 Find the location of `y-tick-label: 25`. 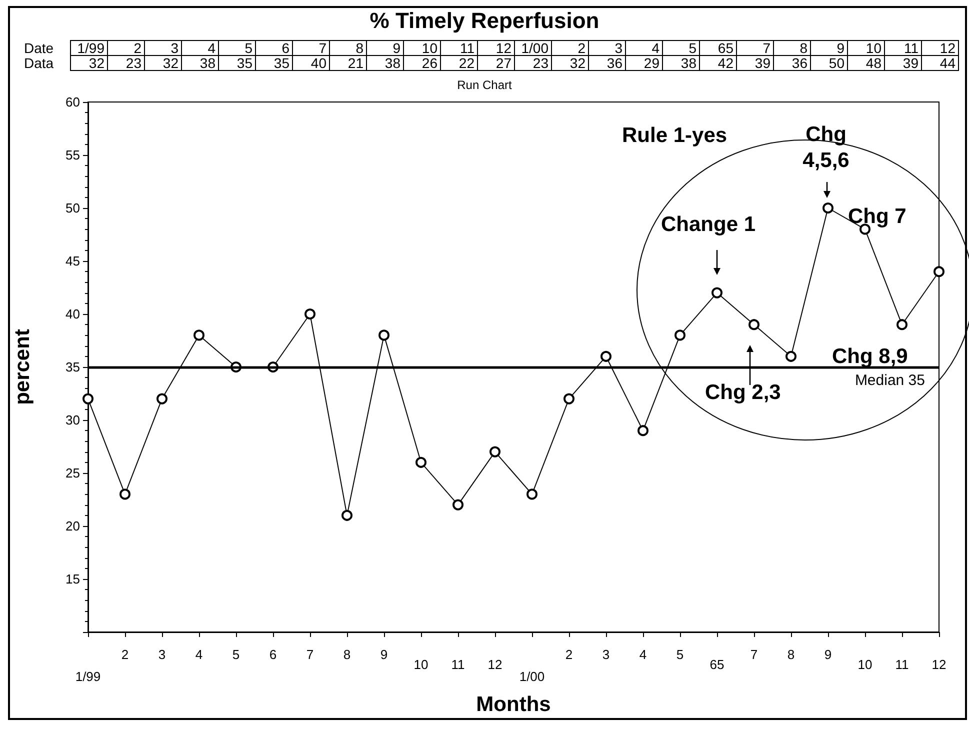

y-tick-label: 25 is located at coordinates (73, 473).